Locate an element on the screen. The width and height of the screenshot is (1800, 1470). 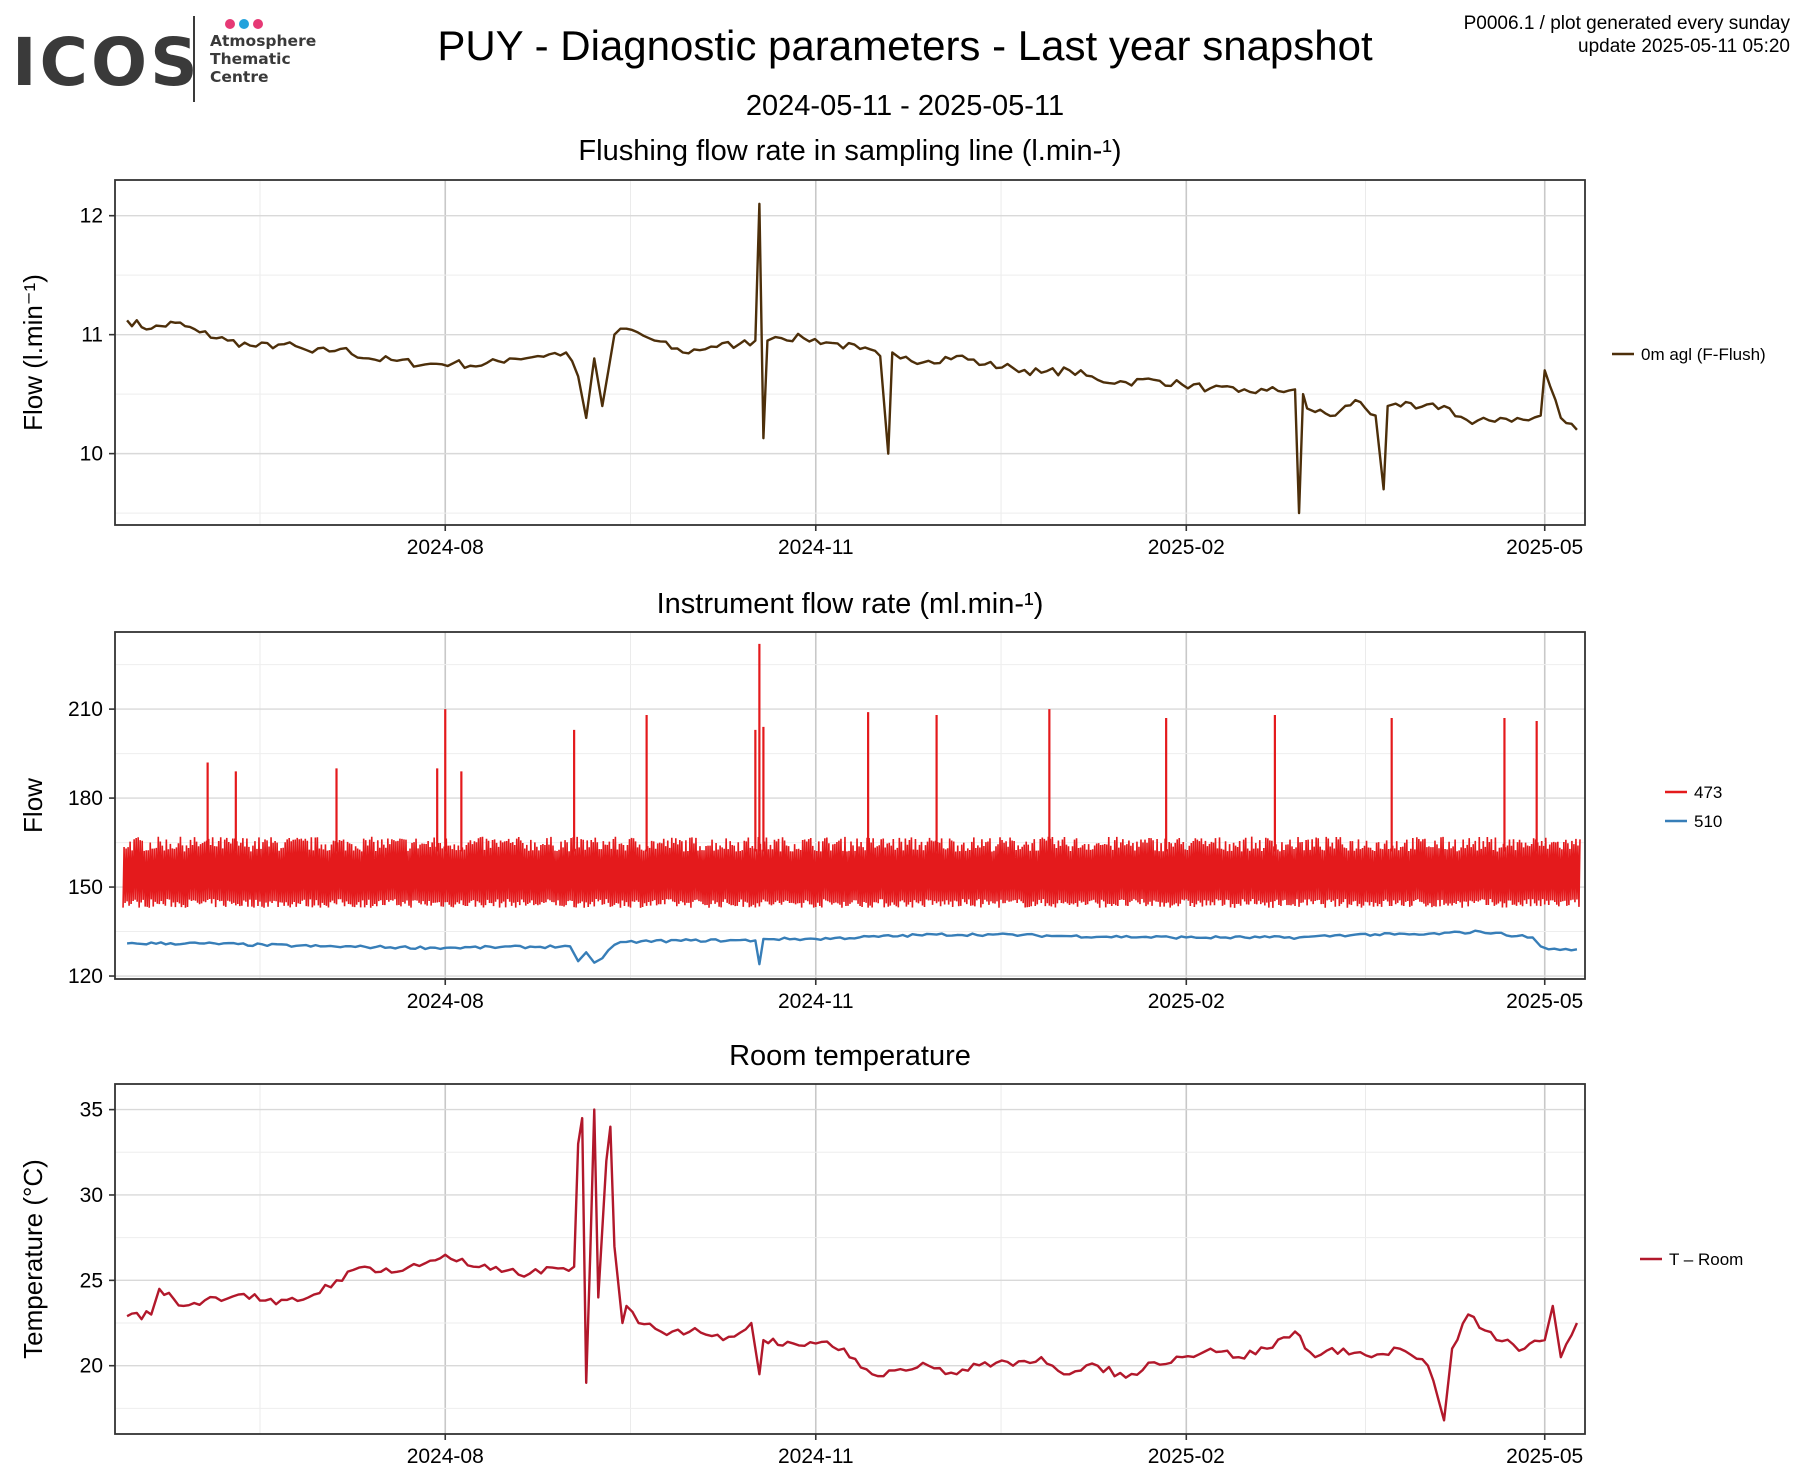
logo-divider is located at coordinates (194, 59).